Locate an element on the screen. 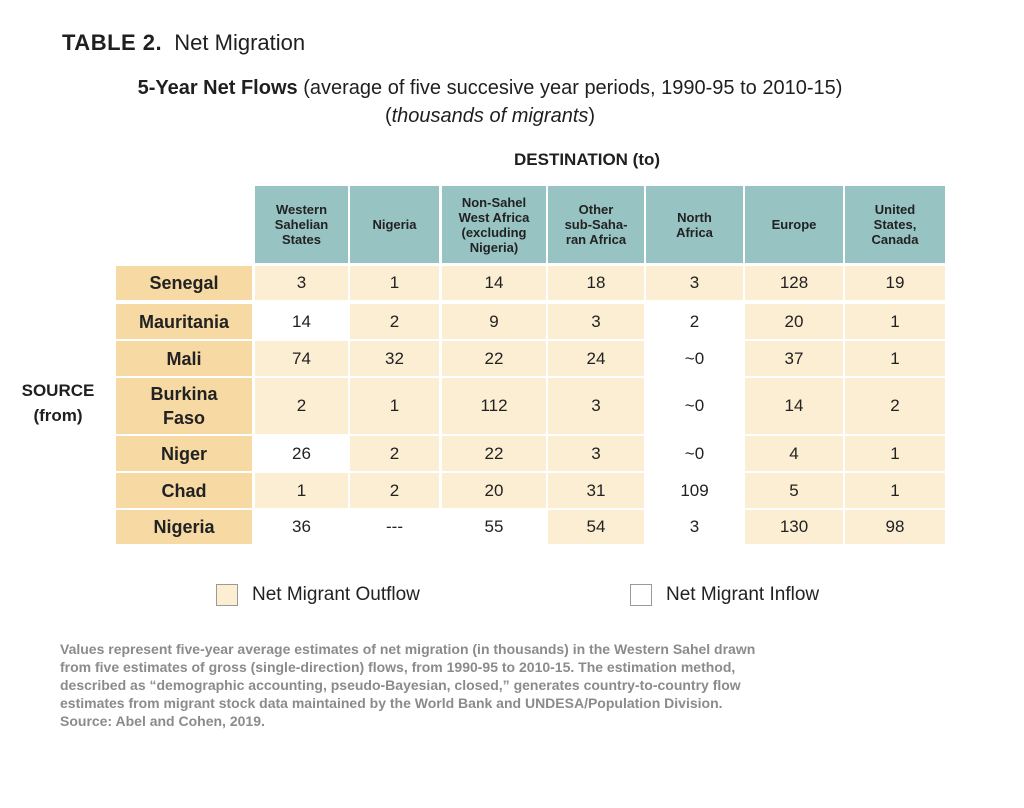 The image size is (1024, 808). table-name: Net Migration is located at coordinates (240, 42).